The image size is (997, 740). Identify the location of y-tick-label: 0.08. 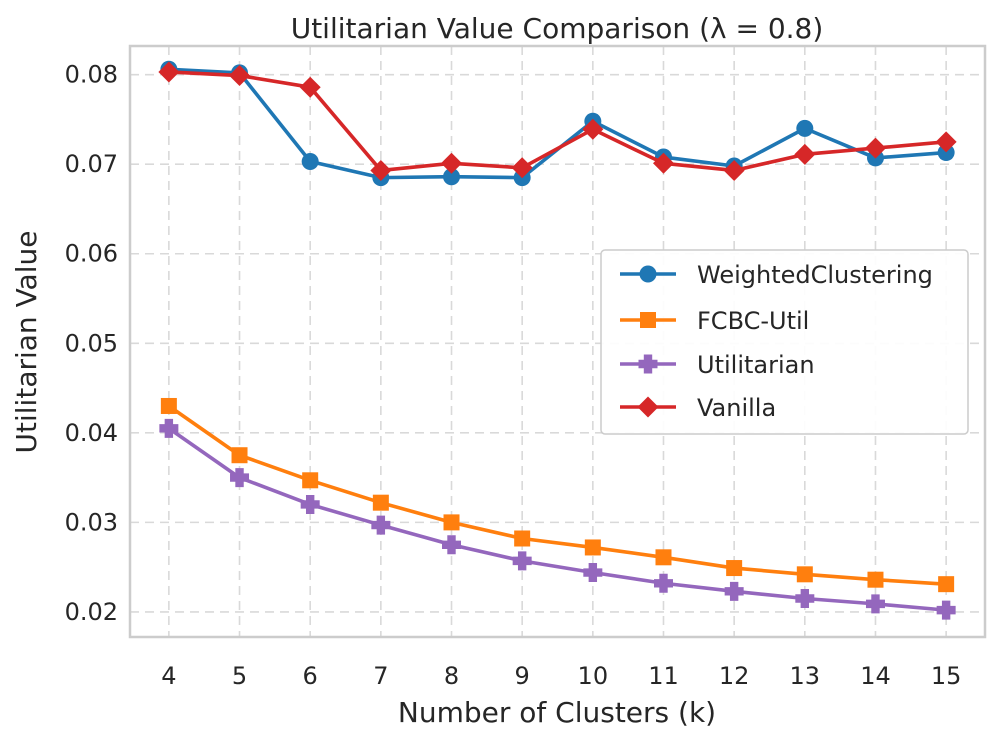
(91, 75).